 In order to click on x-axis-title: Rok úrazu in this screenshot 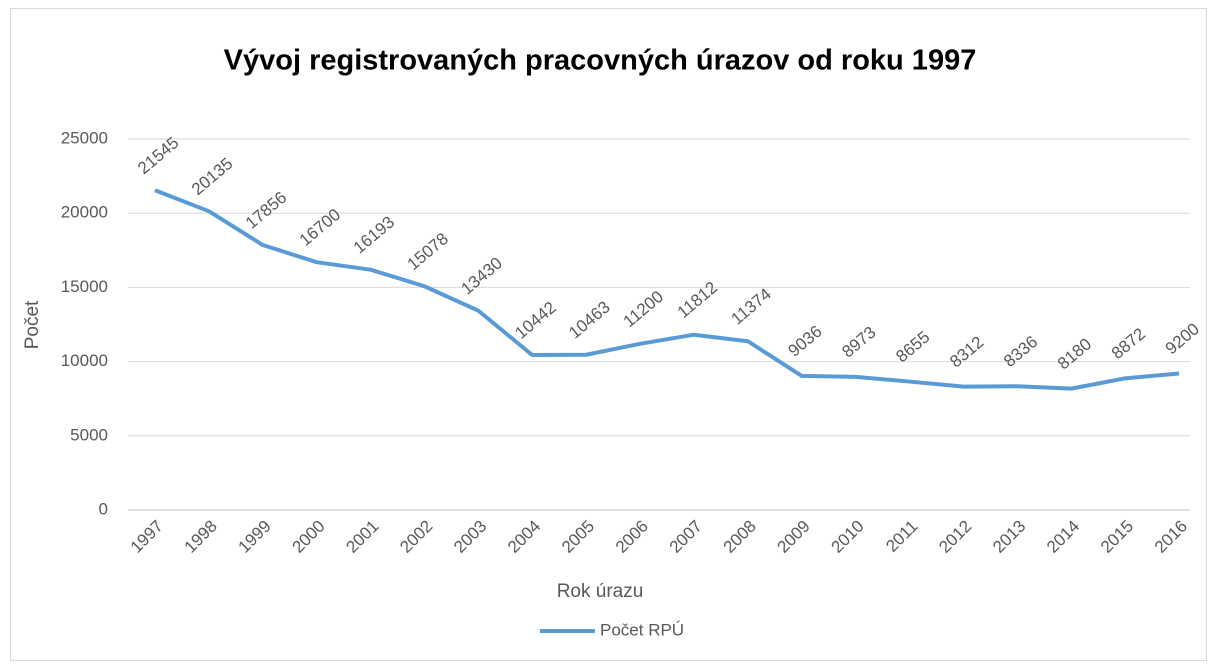, I will do `click(600, 591)`.